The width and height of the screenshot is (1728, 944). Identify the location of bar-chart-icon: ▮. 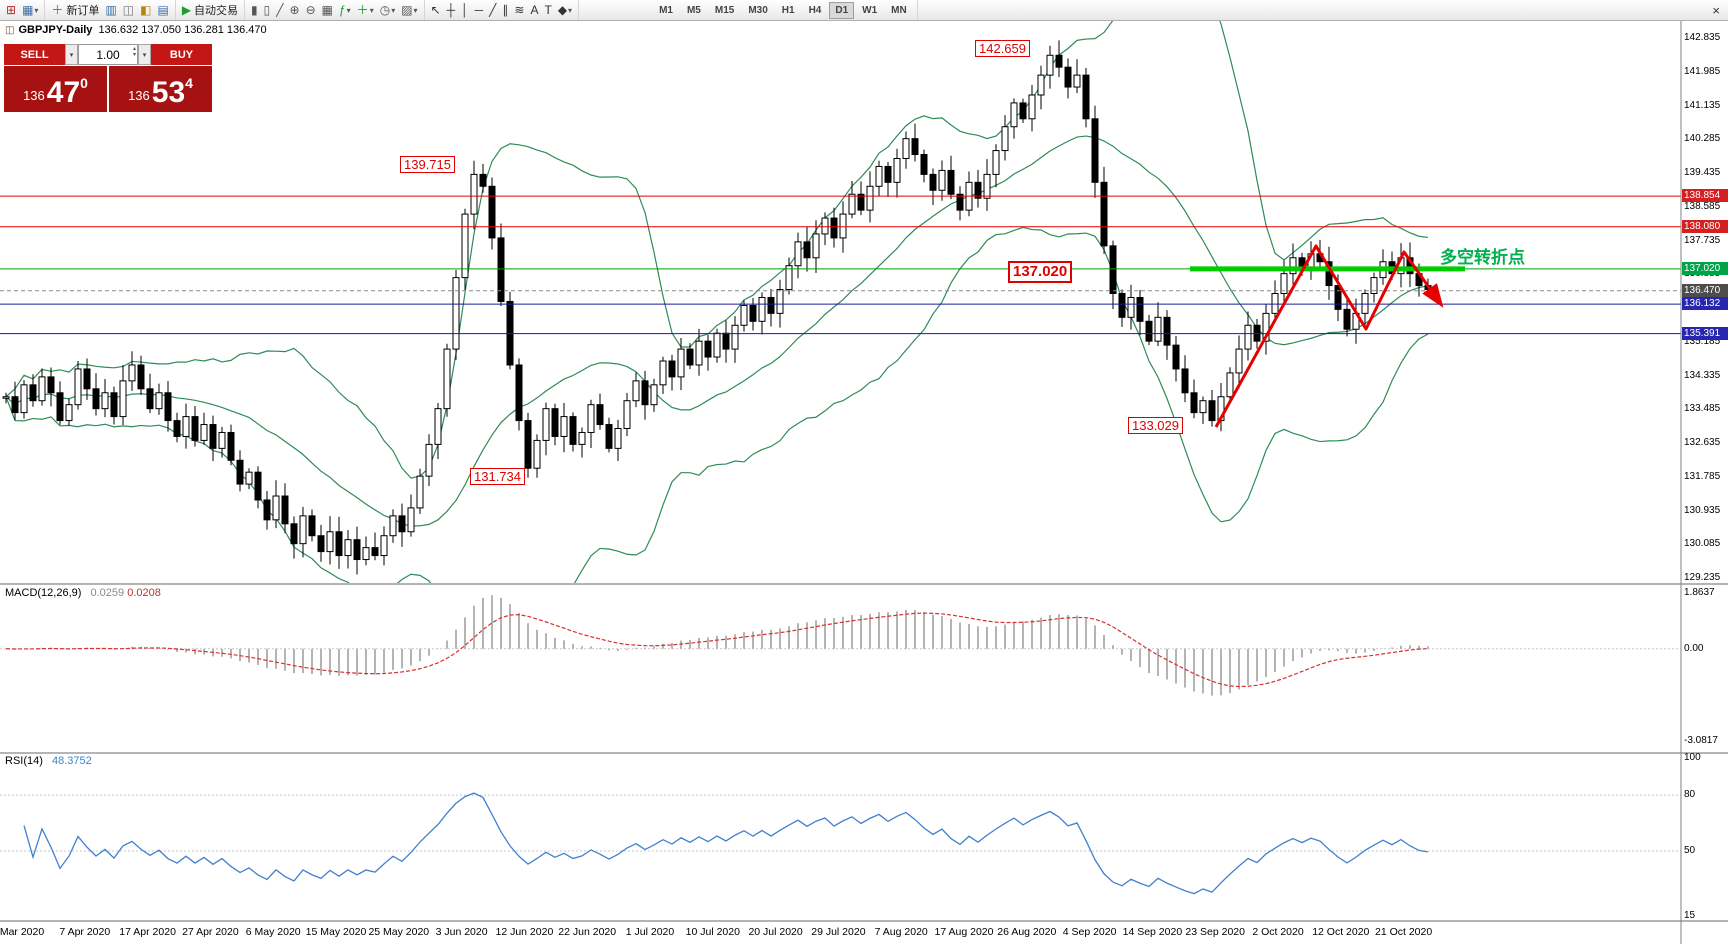
(254, 10).